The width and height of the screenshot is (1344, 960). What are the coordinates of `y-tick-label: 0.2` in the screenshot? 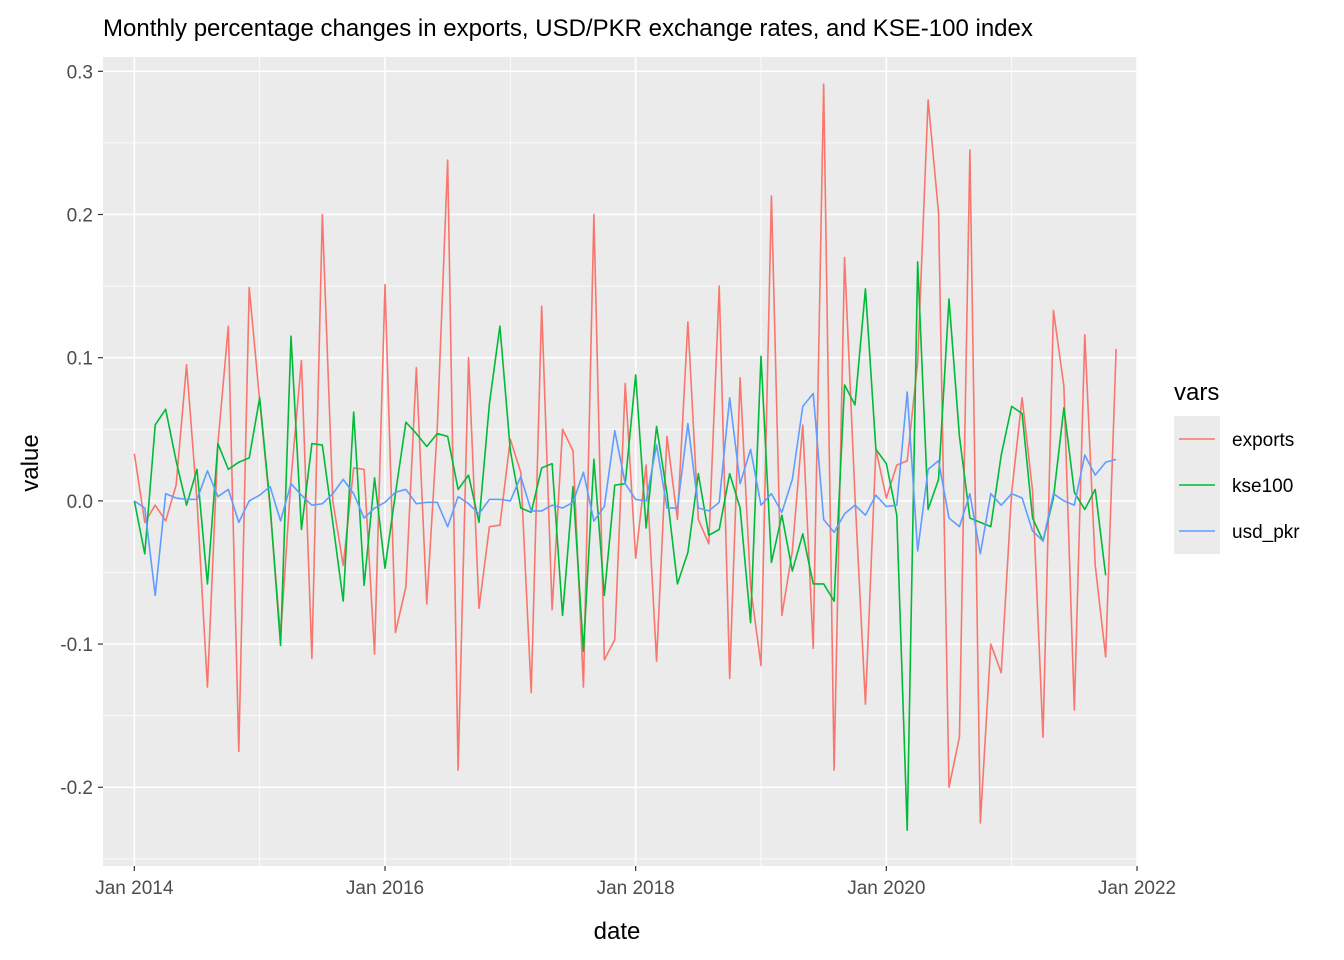 It's located at (80, 216).